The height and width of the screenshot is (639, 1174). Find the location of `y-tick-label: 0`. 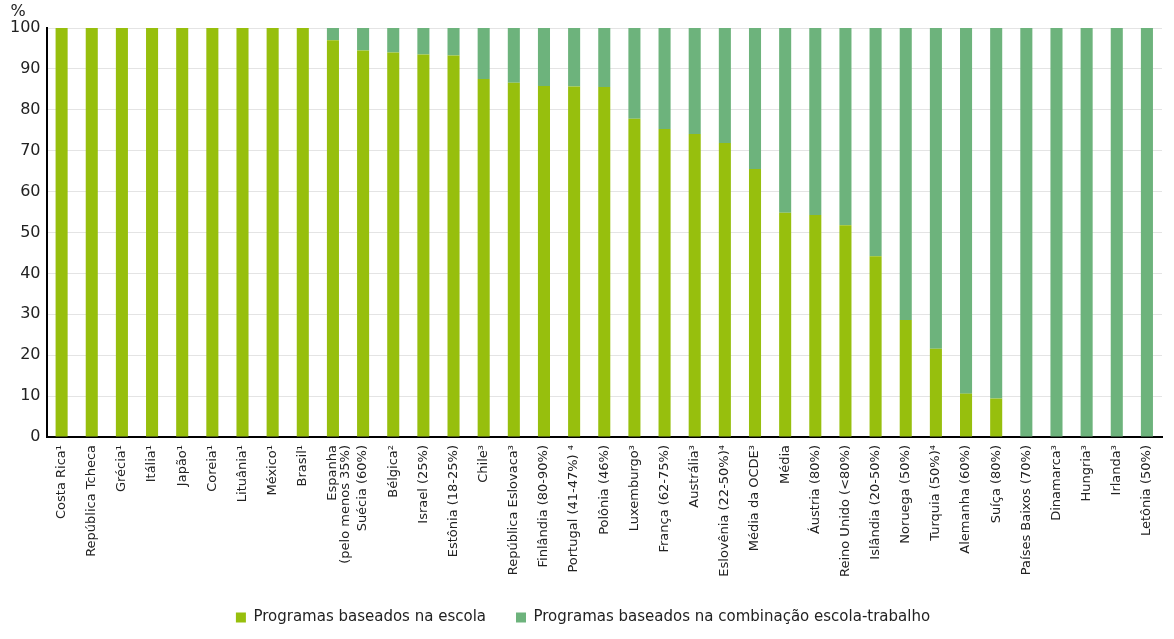

y-tick-label: 0 is located at coordinates (35, 436).